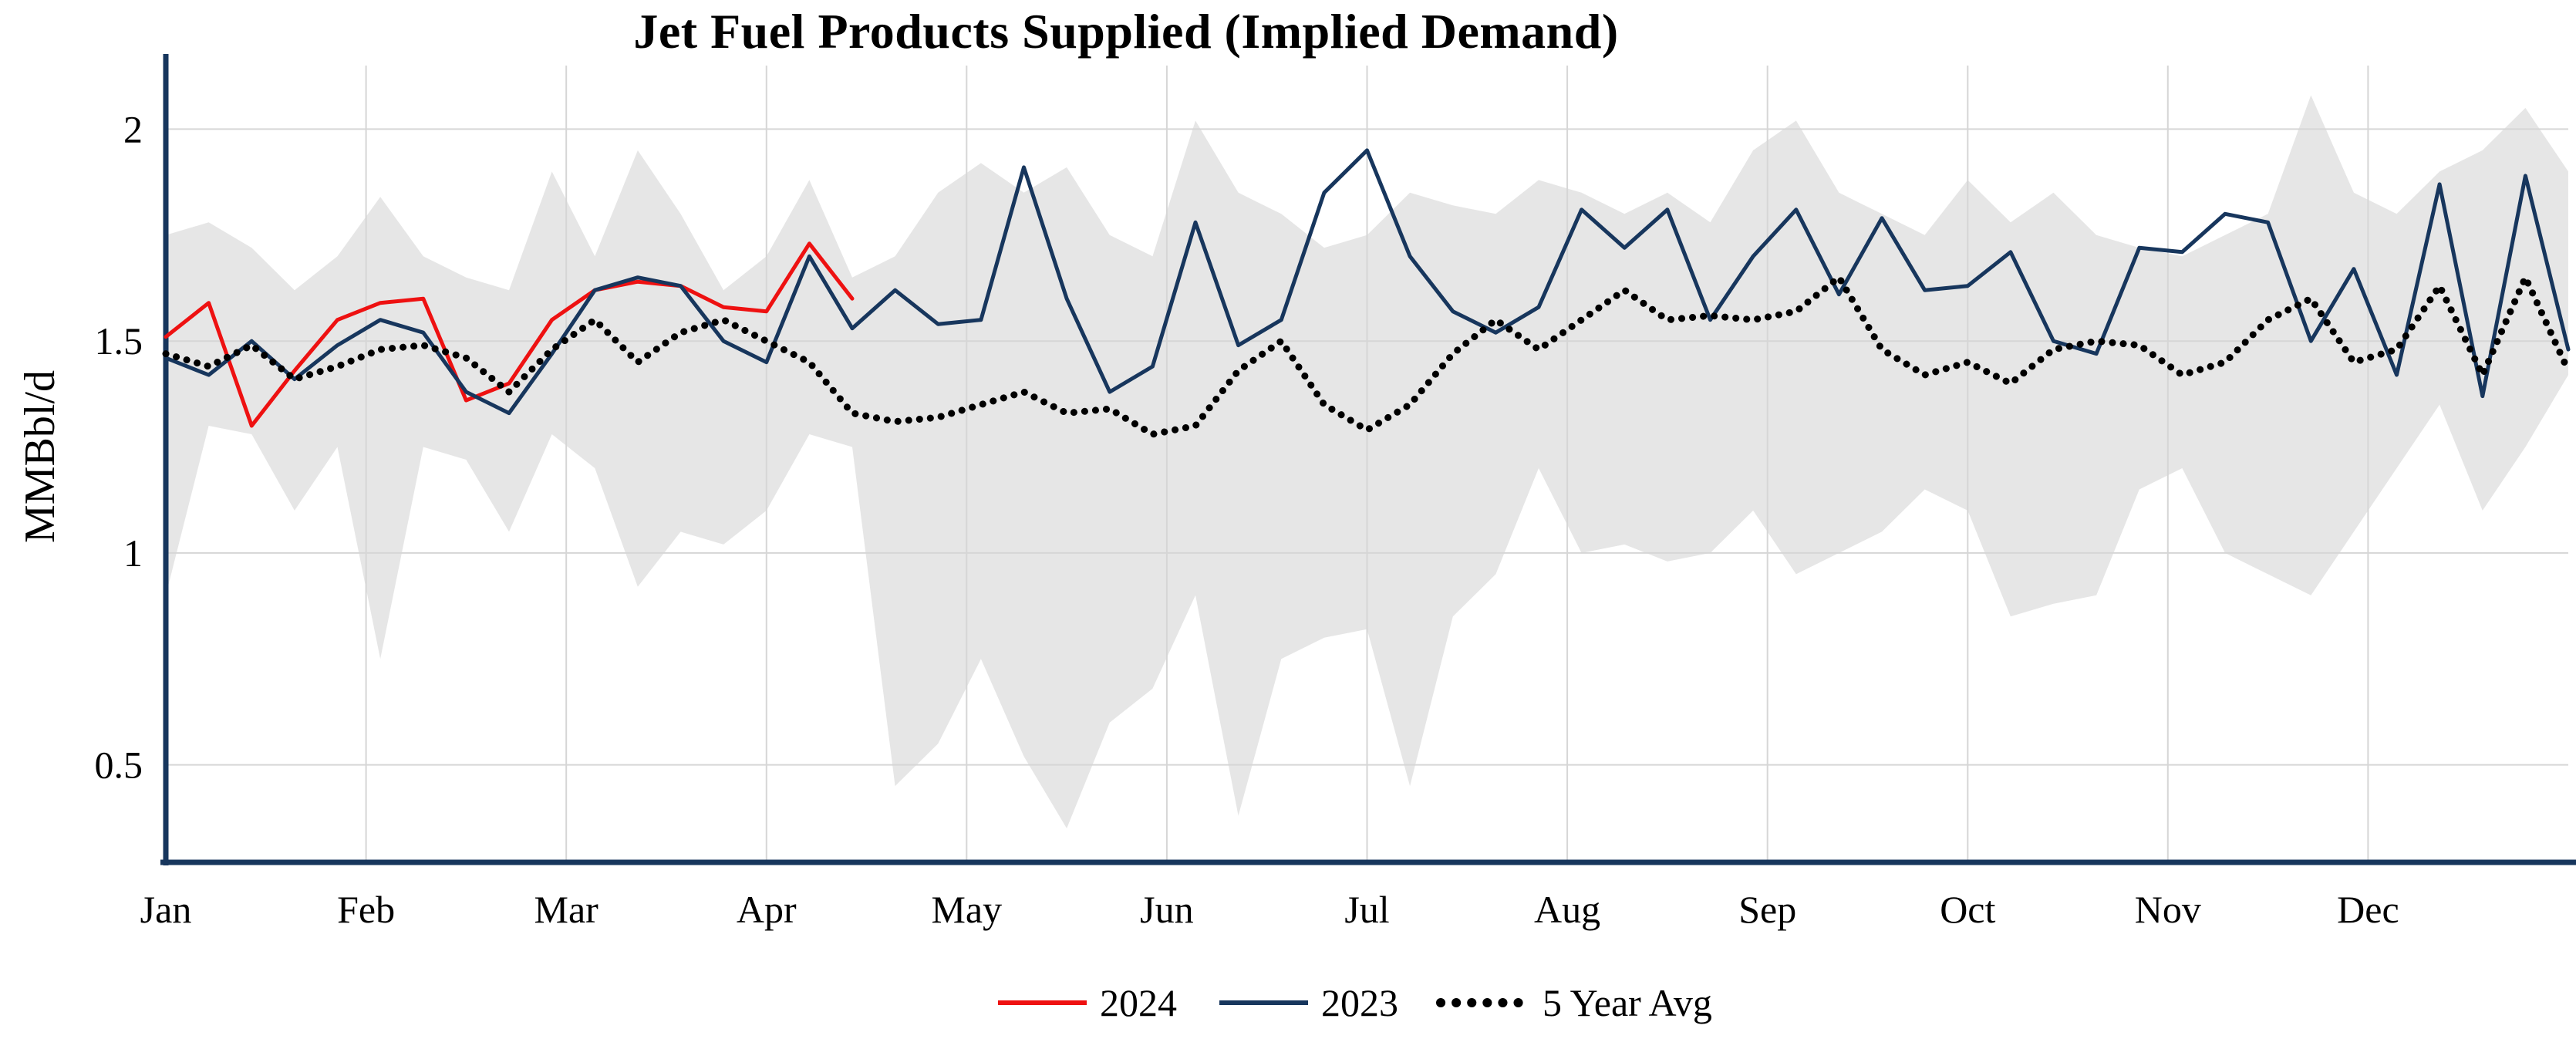 This screenshot has height=1049, width=2576. Describe the element at coordinates (133, 128) in the screenshot. I see `y-tick-label: 2` at that location.